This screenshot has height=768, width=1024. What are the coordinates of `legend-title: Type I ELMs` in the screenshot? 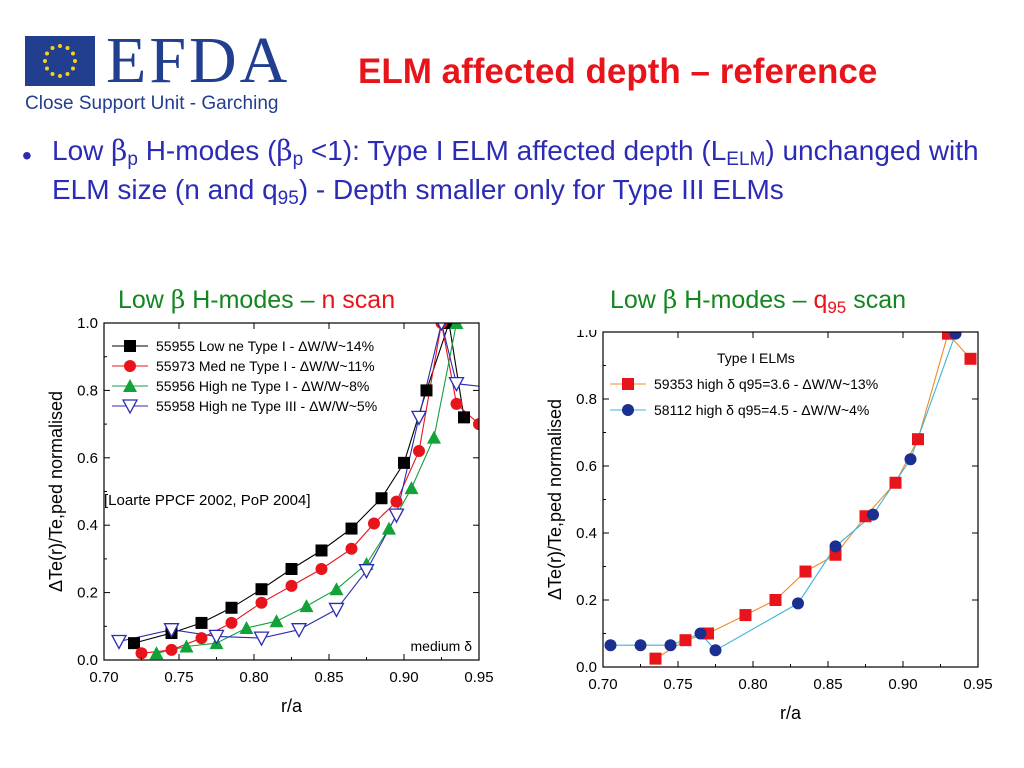 It's located at (756, 358).